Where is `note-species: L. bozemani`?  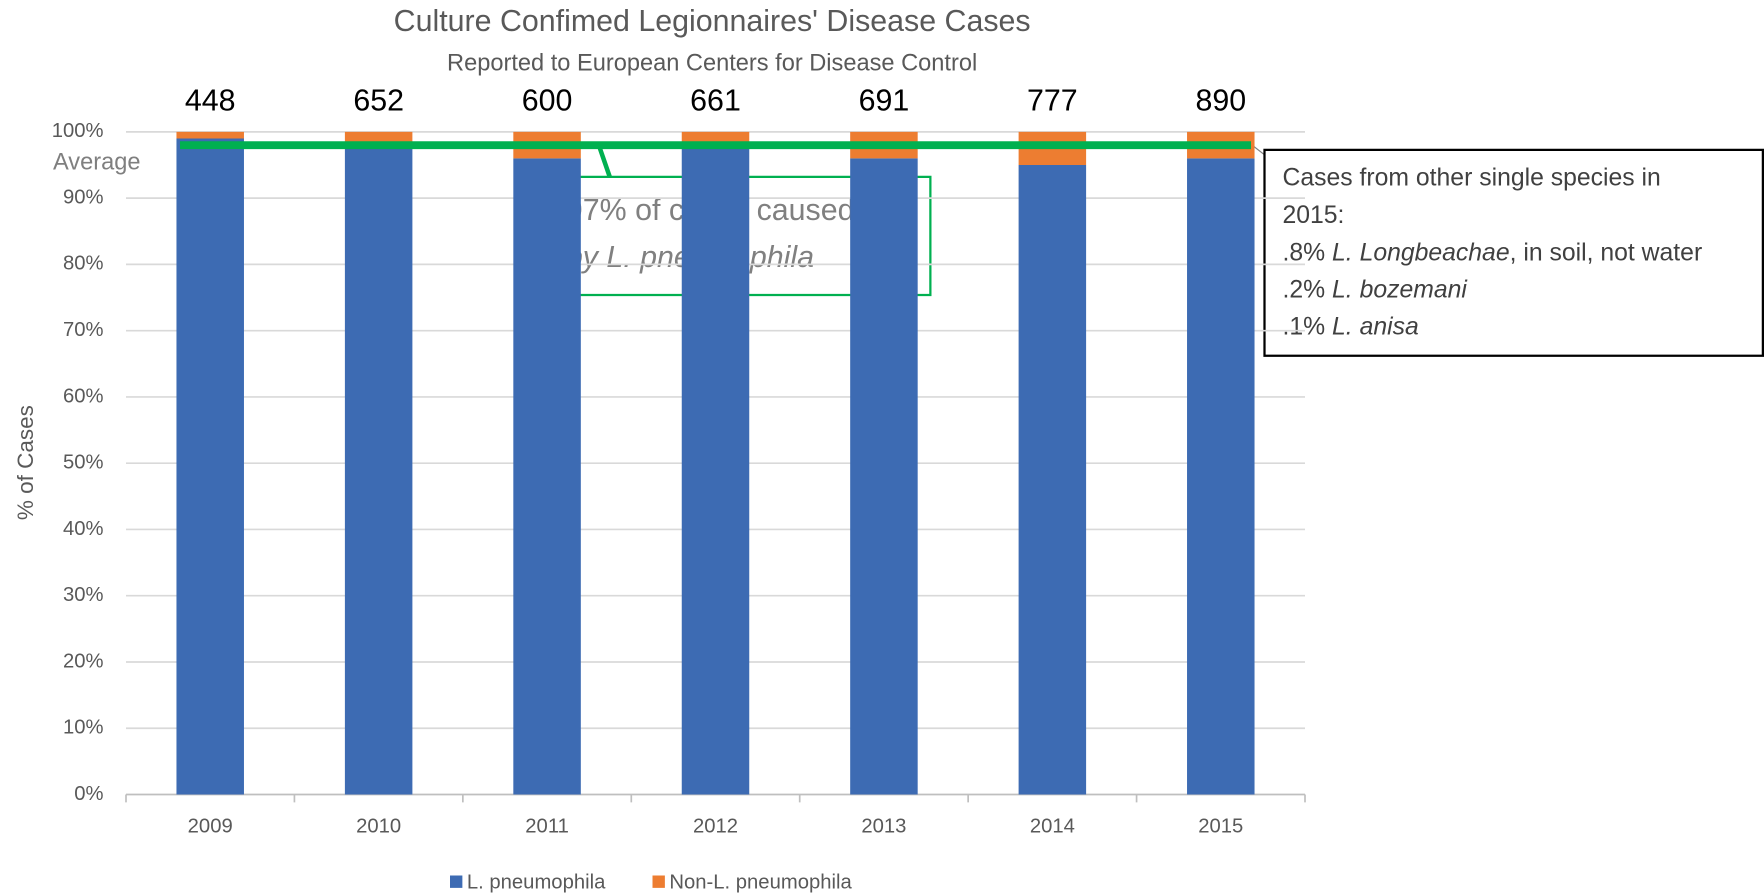 note-species: L. bozemani is located at coordinates (1400, 289).